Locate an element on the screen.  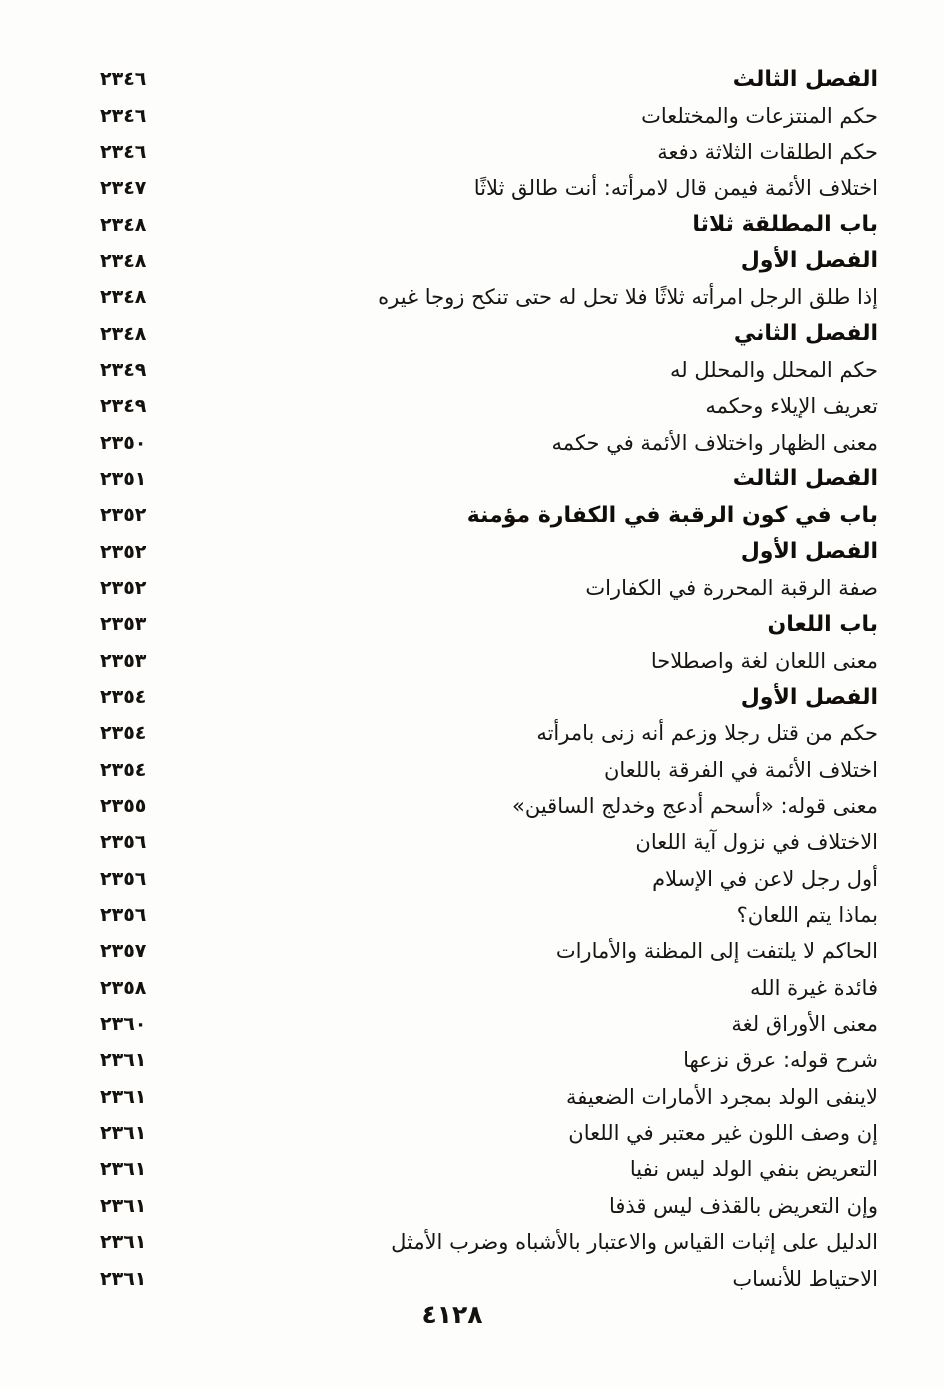
toc-entry: ٢٣٦١ إن وصف اللون غير معتبر في اللعان is located at coordinates (489, 1133).